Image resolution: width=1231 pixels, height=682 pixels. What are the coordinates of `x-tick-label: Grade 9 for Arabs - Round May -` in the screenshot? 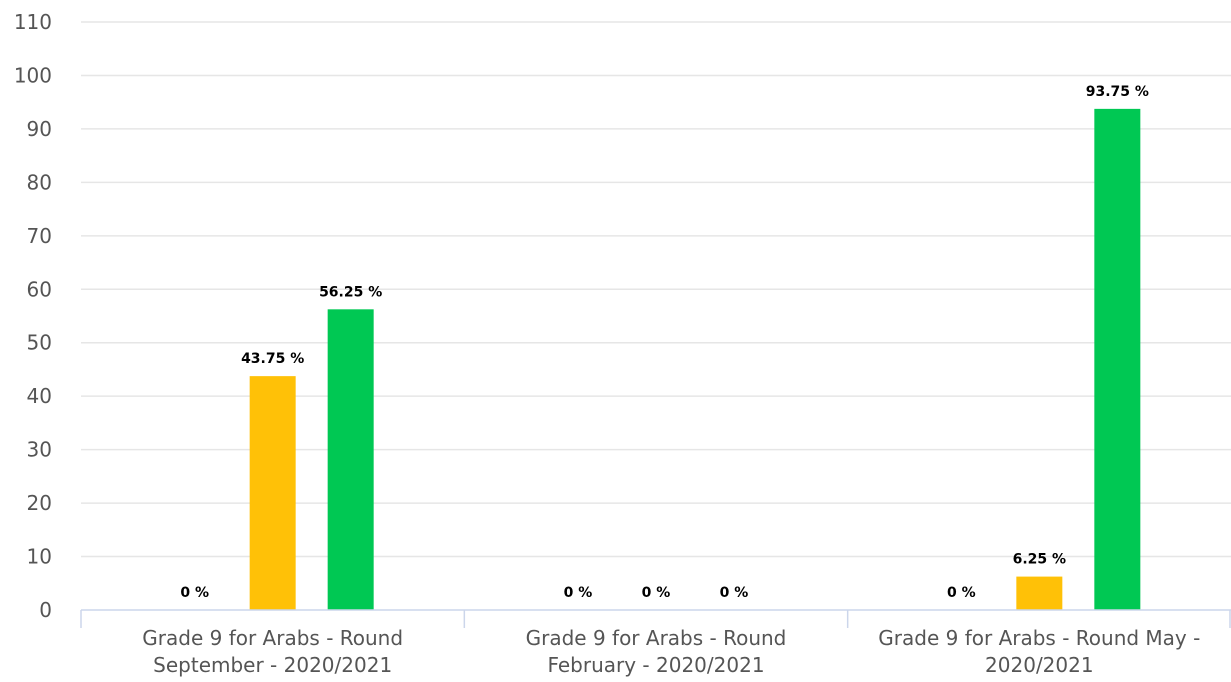 It's located at (1039, 638).